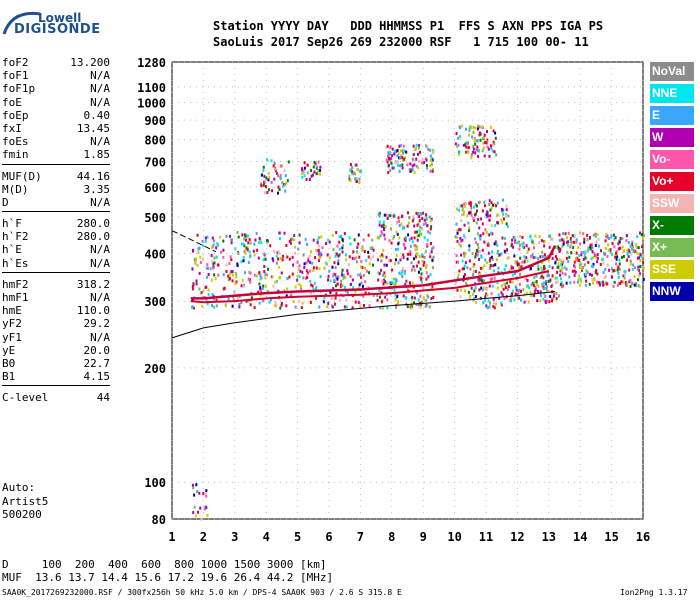 The image size is (700, 600). Describe the element at coordinates (93, 128) in the screenshot. I see `param-value: 13.45` at that location.